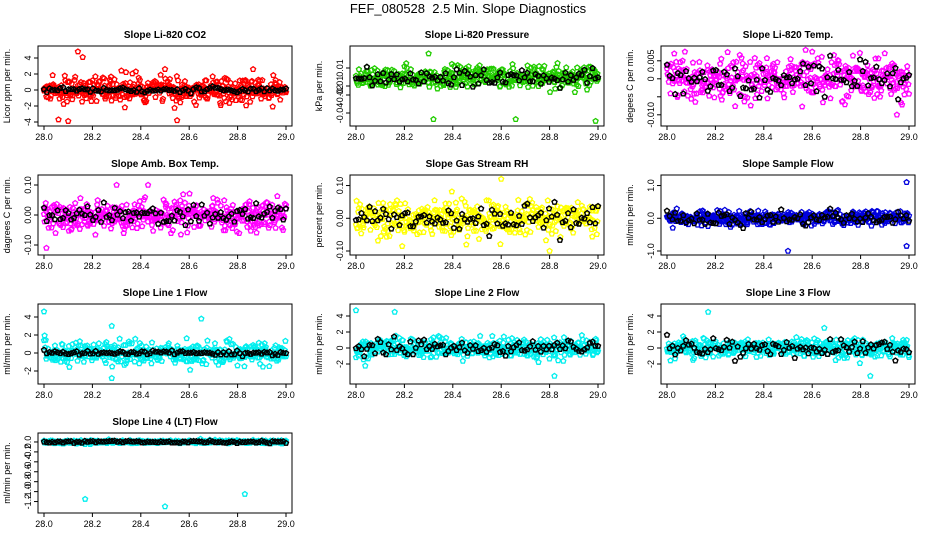 The width and height of the screenshot is (936, 540). What do you see at coordinates (165, 86) in the screenshot?
I see `panel-1-frame` at bounding box center [165, 86].